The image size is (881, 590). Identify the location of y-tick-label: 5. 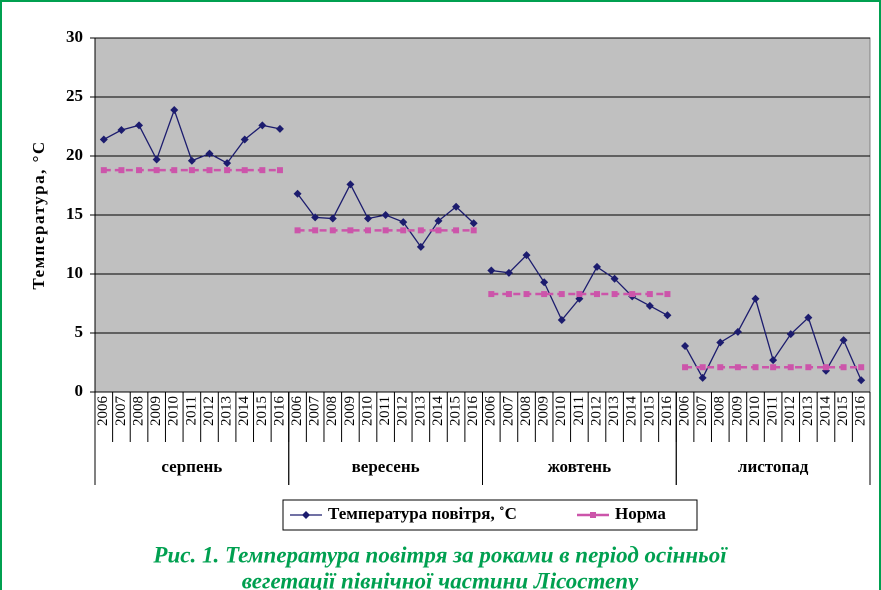
(79, 331).